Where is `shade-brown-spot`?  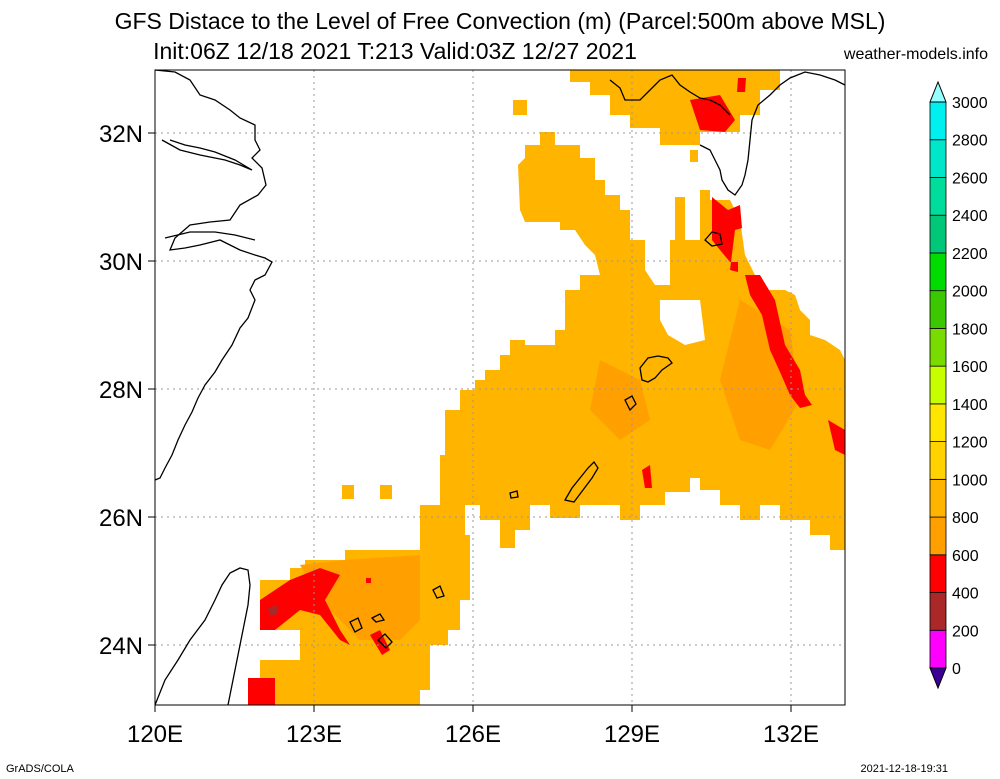 shade-brown-spot is located at coordinates (273, 610).